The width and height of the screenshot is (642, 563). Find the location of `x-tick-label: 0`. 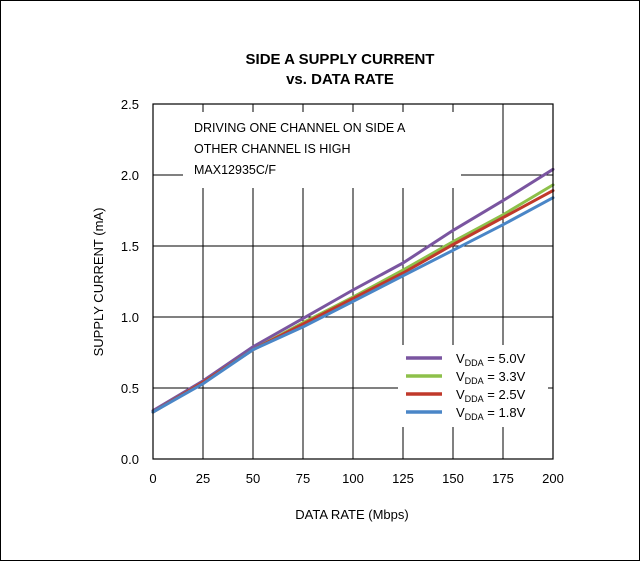

x-tick-label: 0 is located at coordinates (152, 478).